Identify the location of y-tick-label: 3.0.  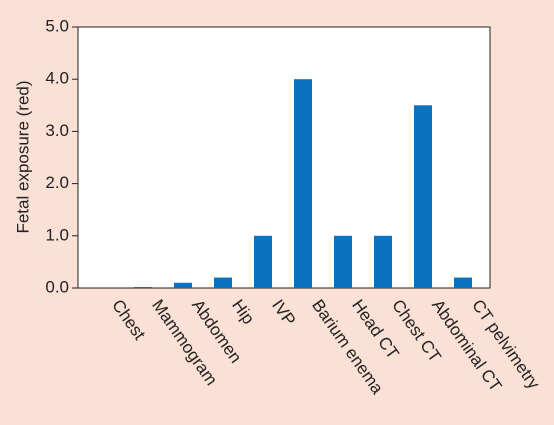
(57, 130).